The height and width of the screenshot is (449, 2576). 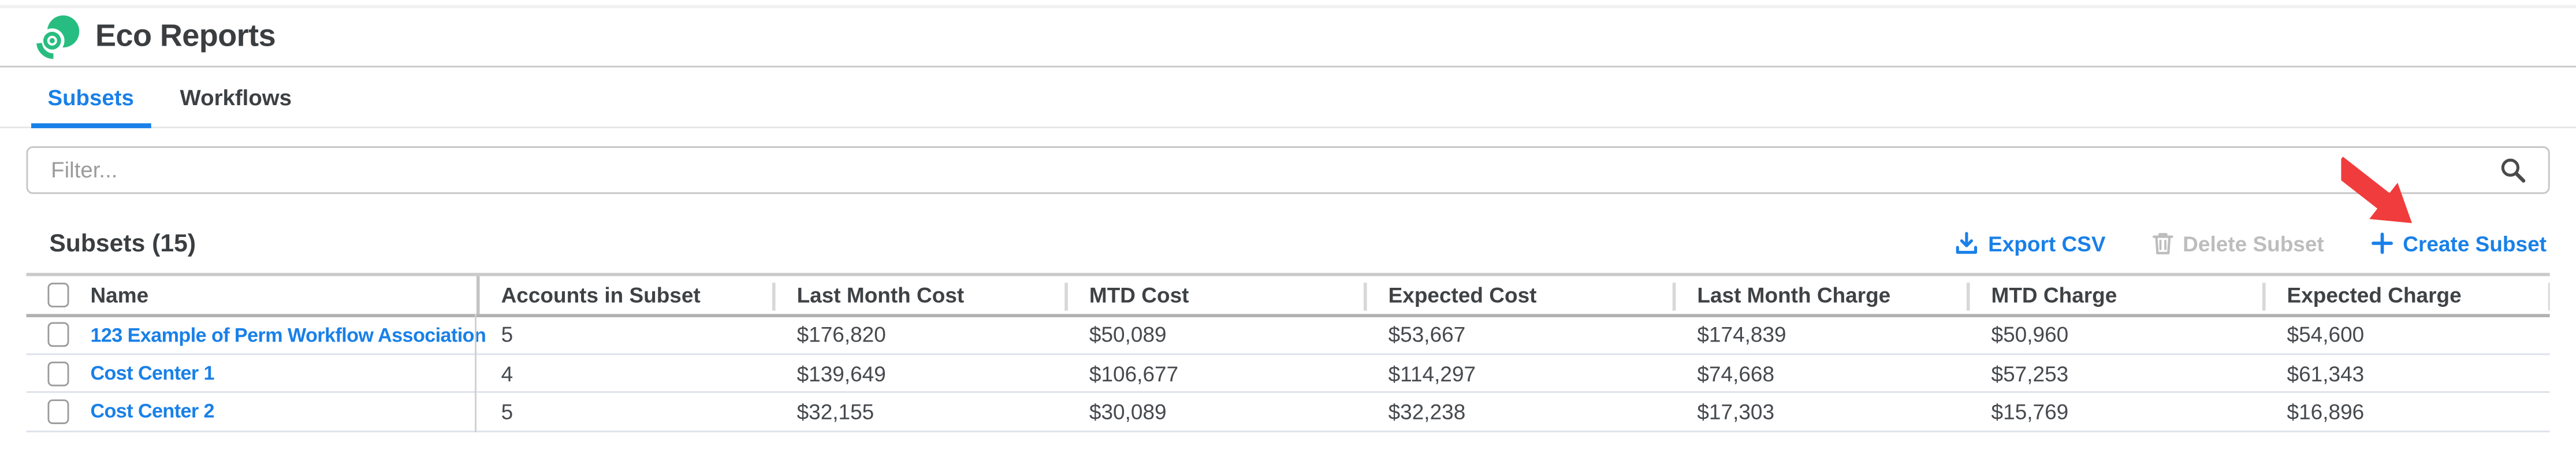 I want to click on download-icon, so click(x=1967, y=243).